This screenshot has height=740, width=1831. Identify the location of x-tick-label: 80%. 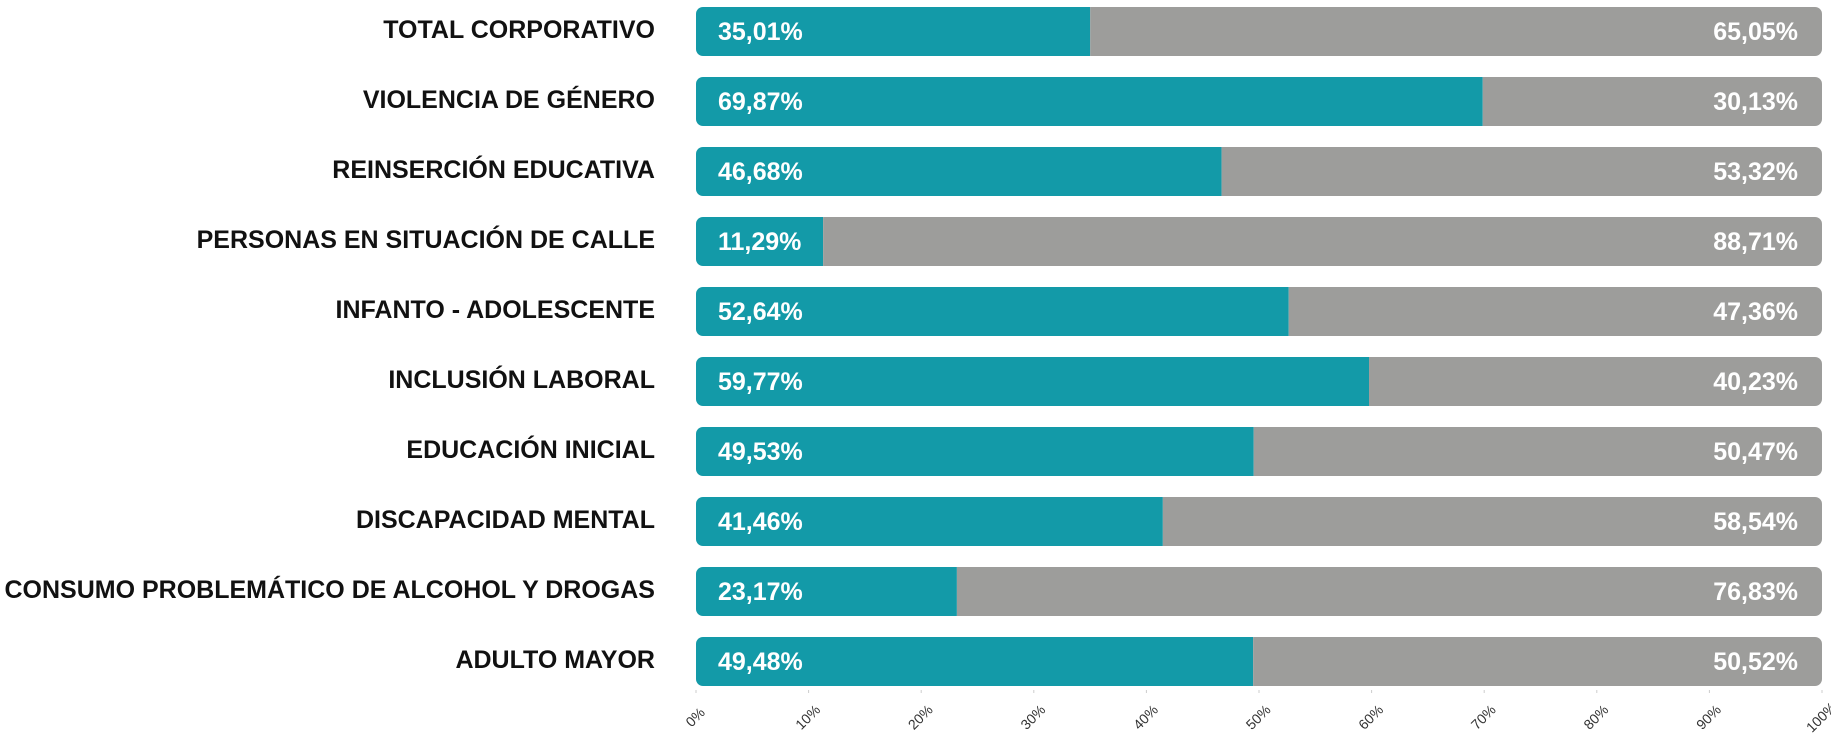
(1595, 717).